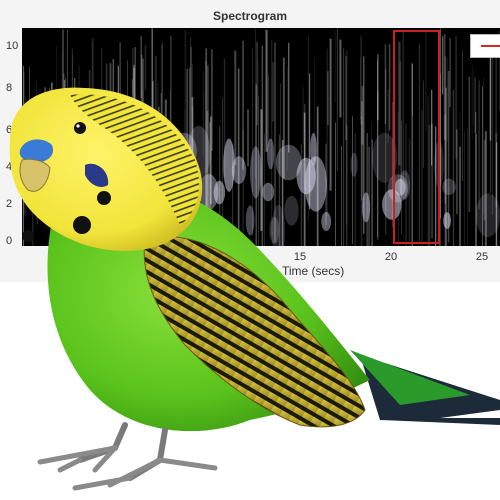 The height and width of the screenshot is (500, 500). Describe the element at coordinates (482, 257) in the screenshot. I see `x-tick-25: 25` at that location.